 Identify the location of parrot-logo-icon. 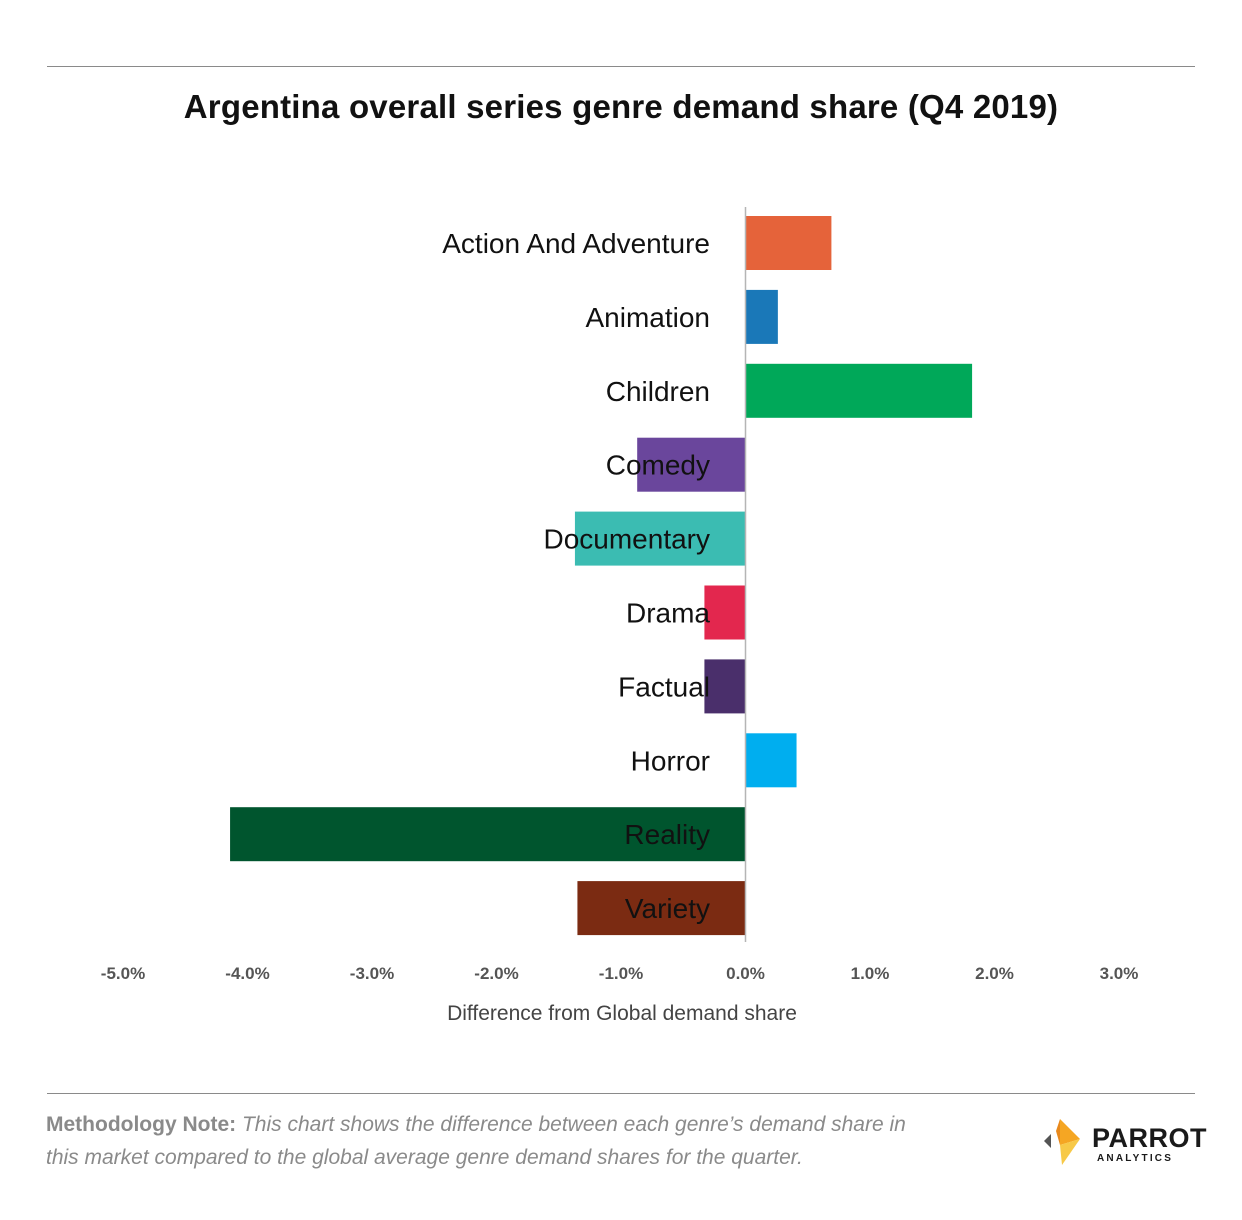
(1062, 1142).